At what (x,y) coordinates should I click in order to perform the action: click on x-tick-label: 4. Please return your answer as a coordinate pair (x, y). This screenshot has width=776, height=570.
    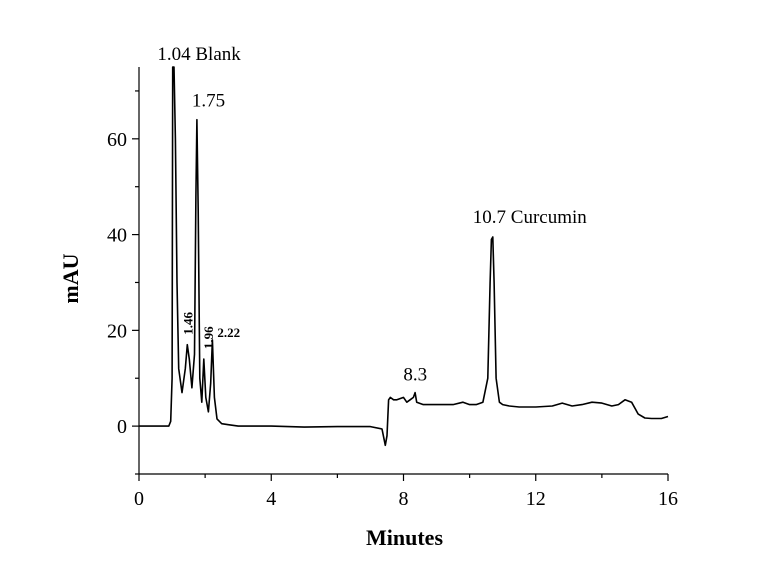
    Looking at the image, I should click on (271, 499).